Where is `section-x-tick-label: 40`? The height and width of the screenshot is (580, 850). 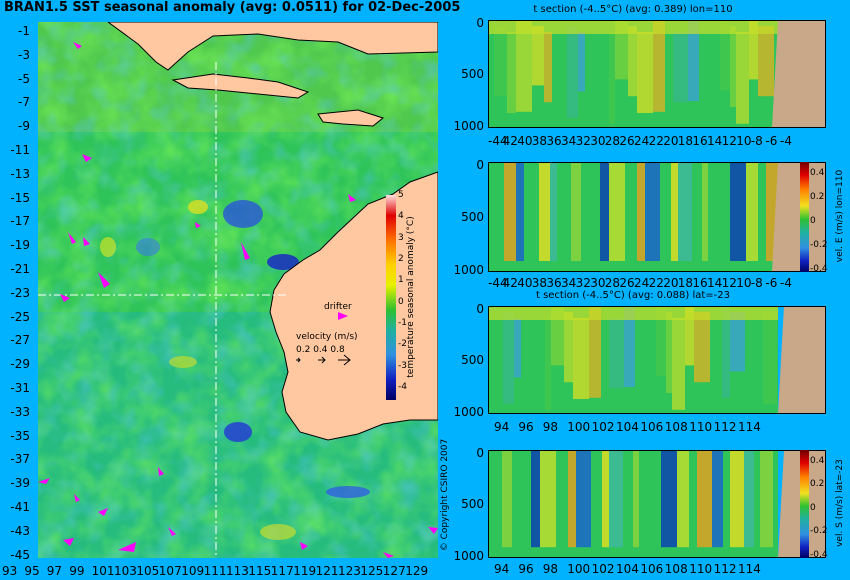 section-x-tick-label: 40 is located at coordinates (525, 141).